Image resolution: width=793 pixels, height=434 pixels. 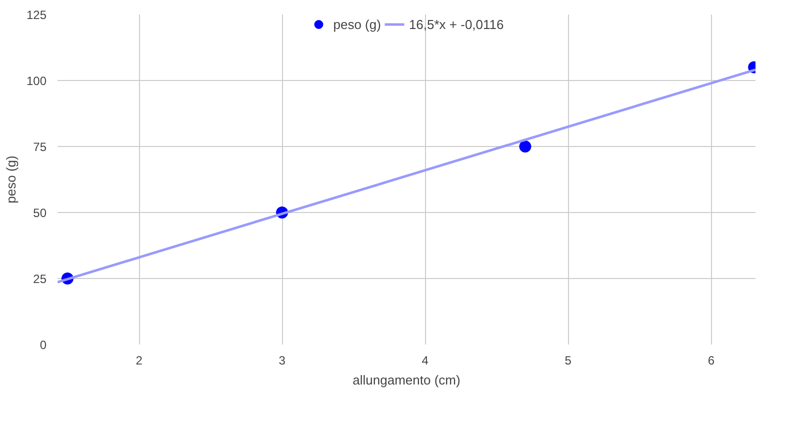 What do you see at coordinates (40, 279) in the screenshot?
I see `y-tick-label: 25` at bounding box center [40, 279].